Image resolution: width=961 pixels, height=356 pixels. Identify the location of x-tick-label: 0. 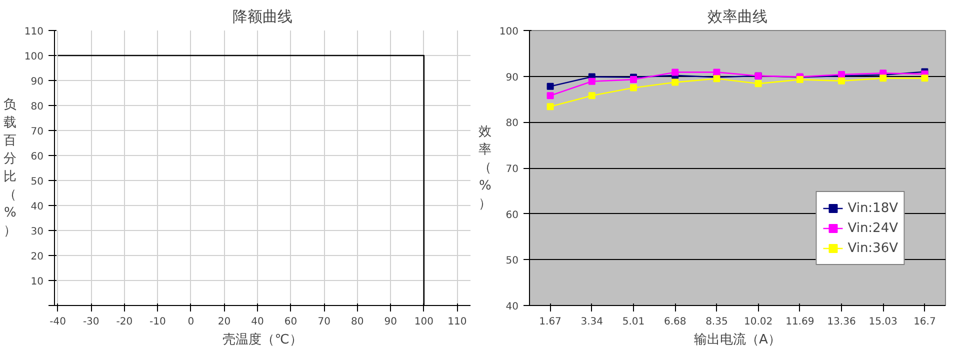
(191, 322).